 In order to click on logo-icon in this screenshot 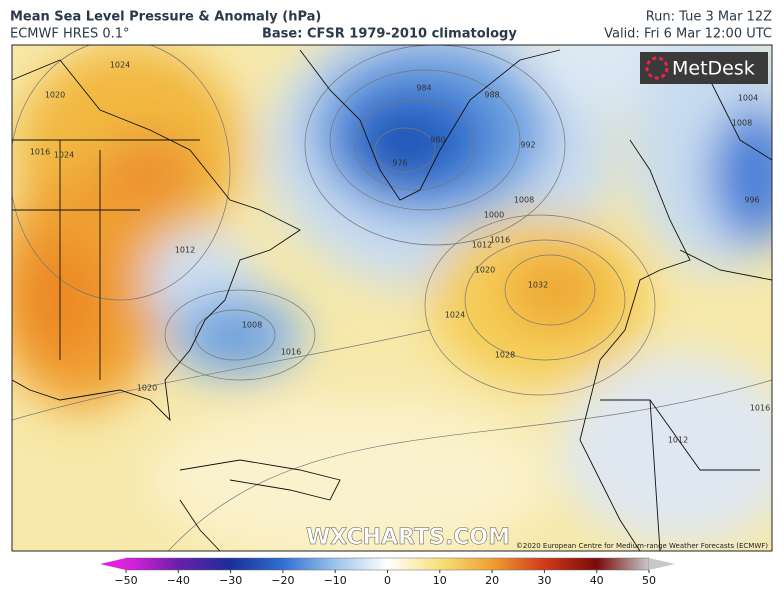, I will do `click(657, 68)`.